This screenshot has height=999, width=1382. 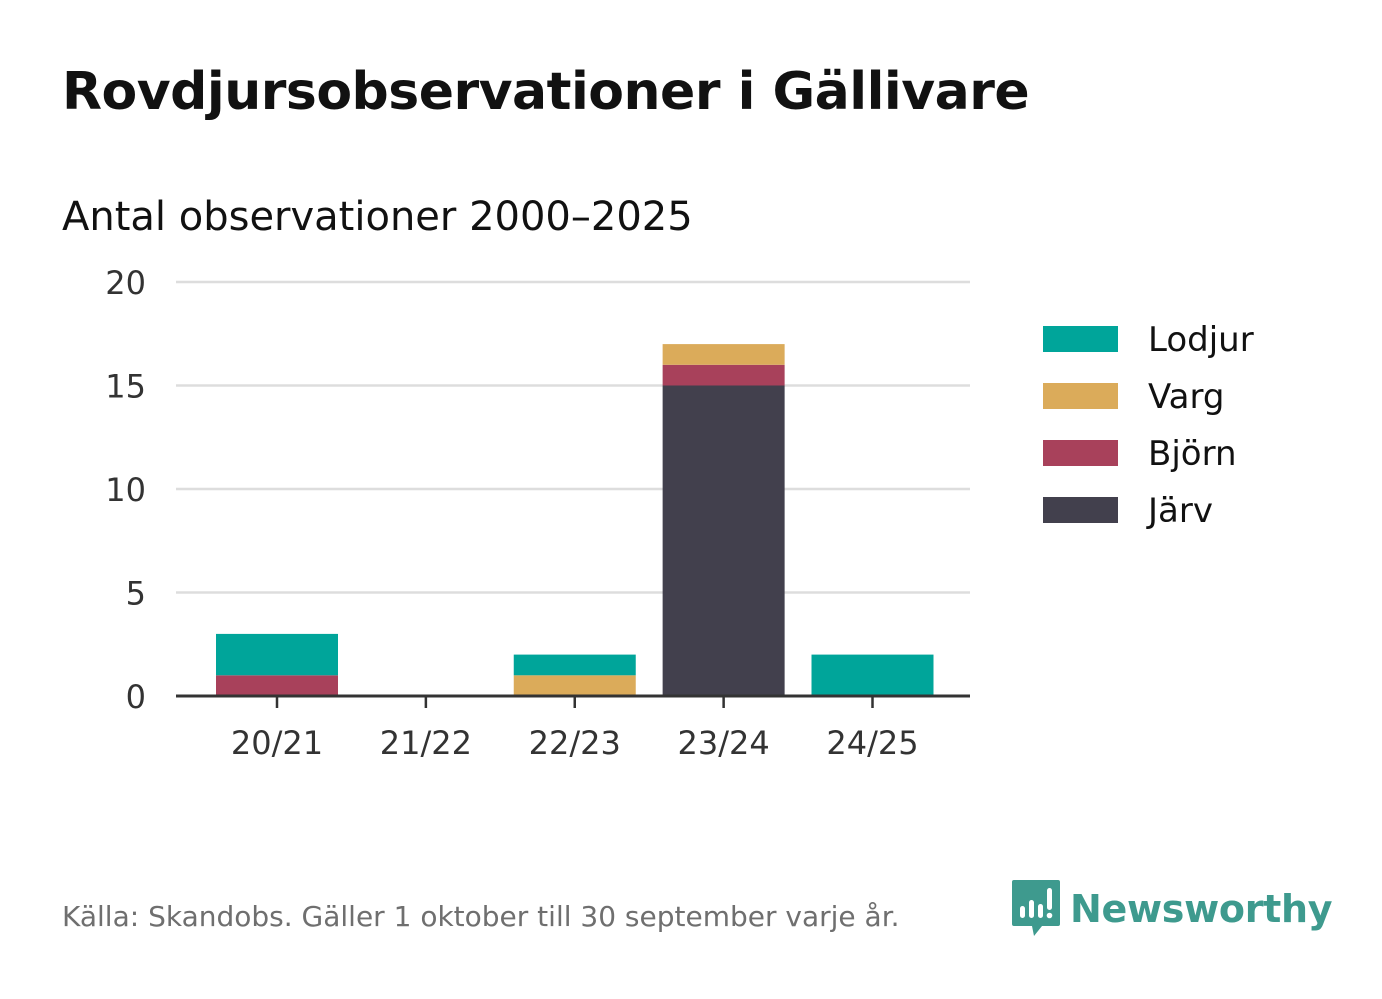 What do you see at coordinates (1179, 511) in the screenshot?
I see `legend-label-järv: Järv` at bounding box center [1179, 511].